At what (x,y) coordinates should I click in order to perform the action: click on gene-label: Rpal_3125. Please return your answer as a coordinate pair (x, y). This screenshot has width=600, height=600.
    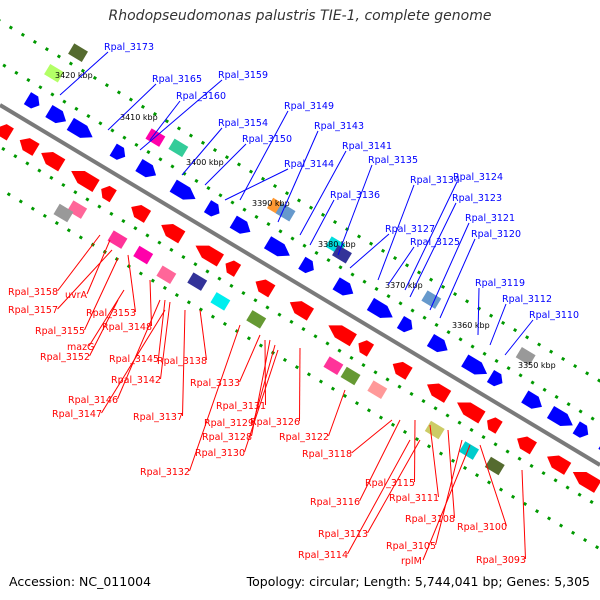
    Looking at the image, I should click on (435, 242).